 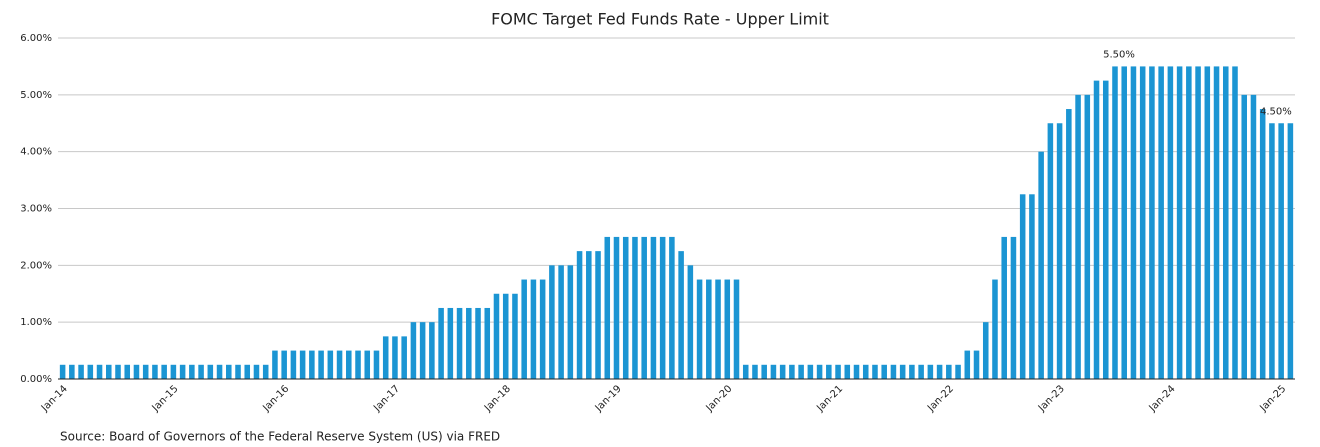 What do you see at coordinates (719, 398) in the screenshot?
I see `x-tick-label: Jan-20` at bounding box center [719, 398].